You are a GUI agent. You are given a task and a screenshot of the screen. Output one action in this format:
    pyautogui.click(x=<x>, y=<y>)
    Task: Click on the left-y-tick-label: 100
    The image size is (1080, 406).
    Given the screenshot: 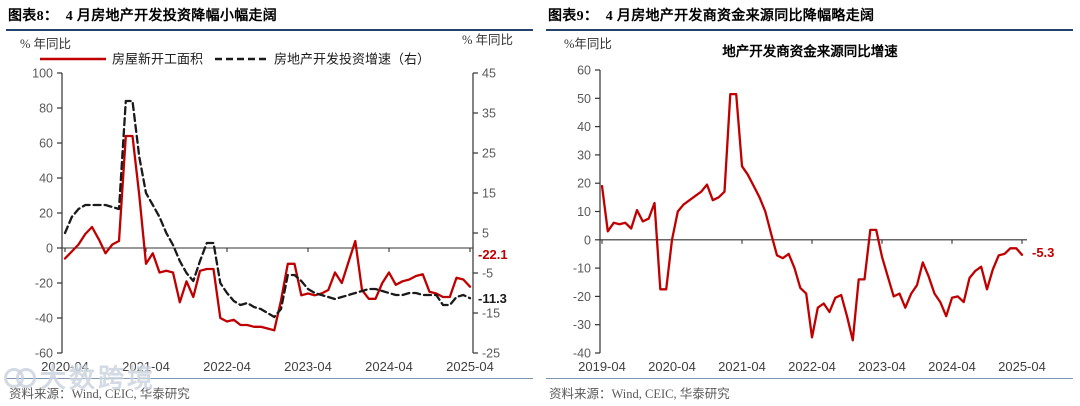 What is the action you would take?
    pyautogui.click(x=42, y=74)
    